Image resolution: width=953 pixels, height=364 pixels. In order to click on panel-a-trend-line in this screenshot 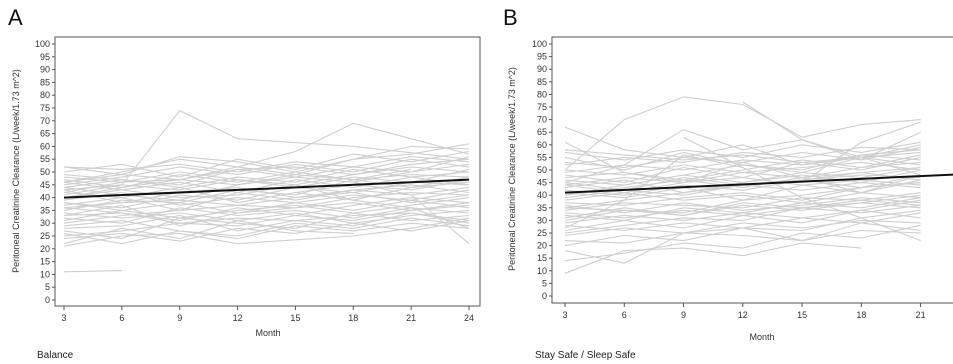, I will do `click(266, 188)`.